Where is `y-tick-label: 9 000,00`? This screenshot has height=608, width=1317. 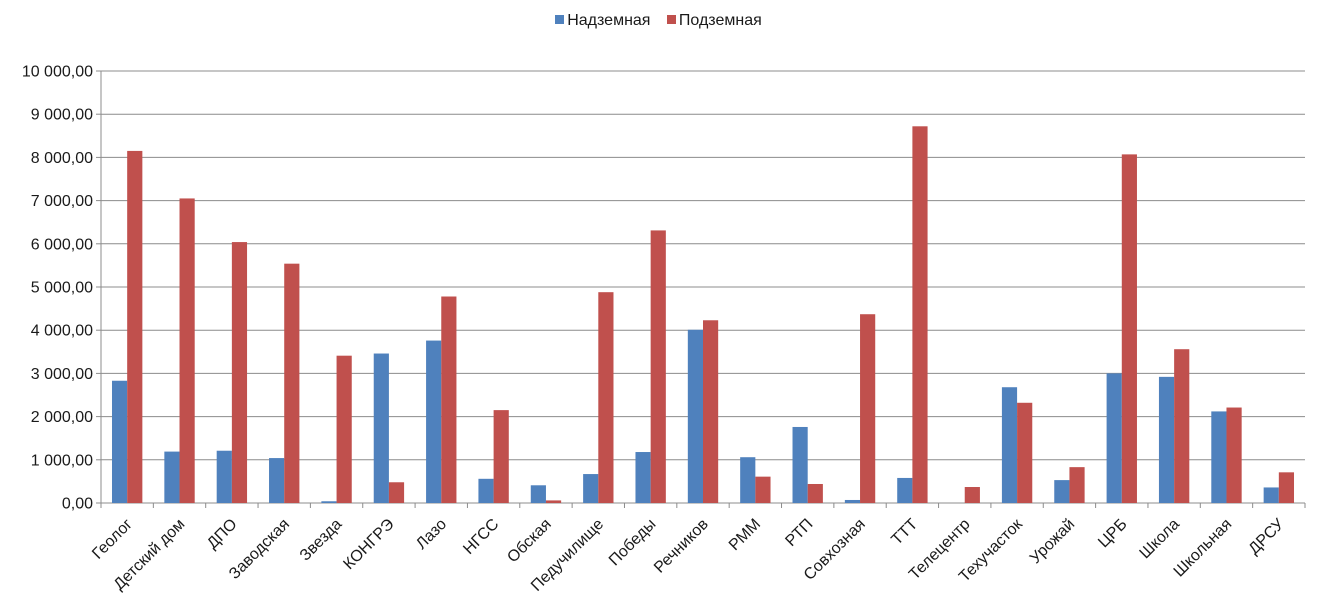
y-tick-label: 9 000,00 is located at coordinates (62, 115).